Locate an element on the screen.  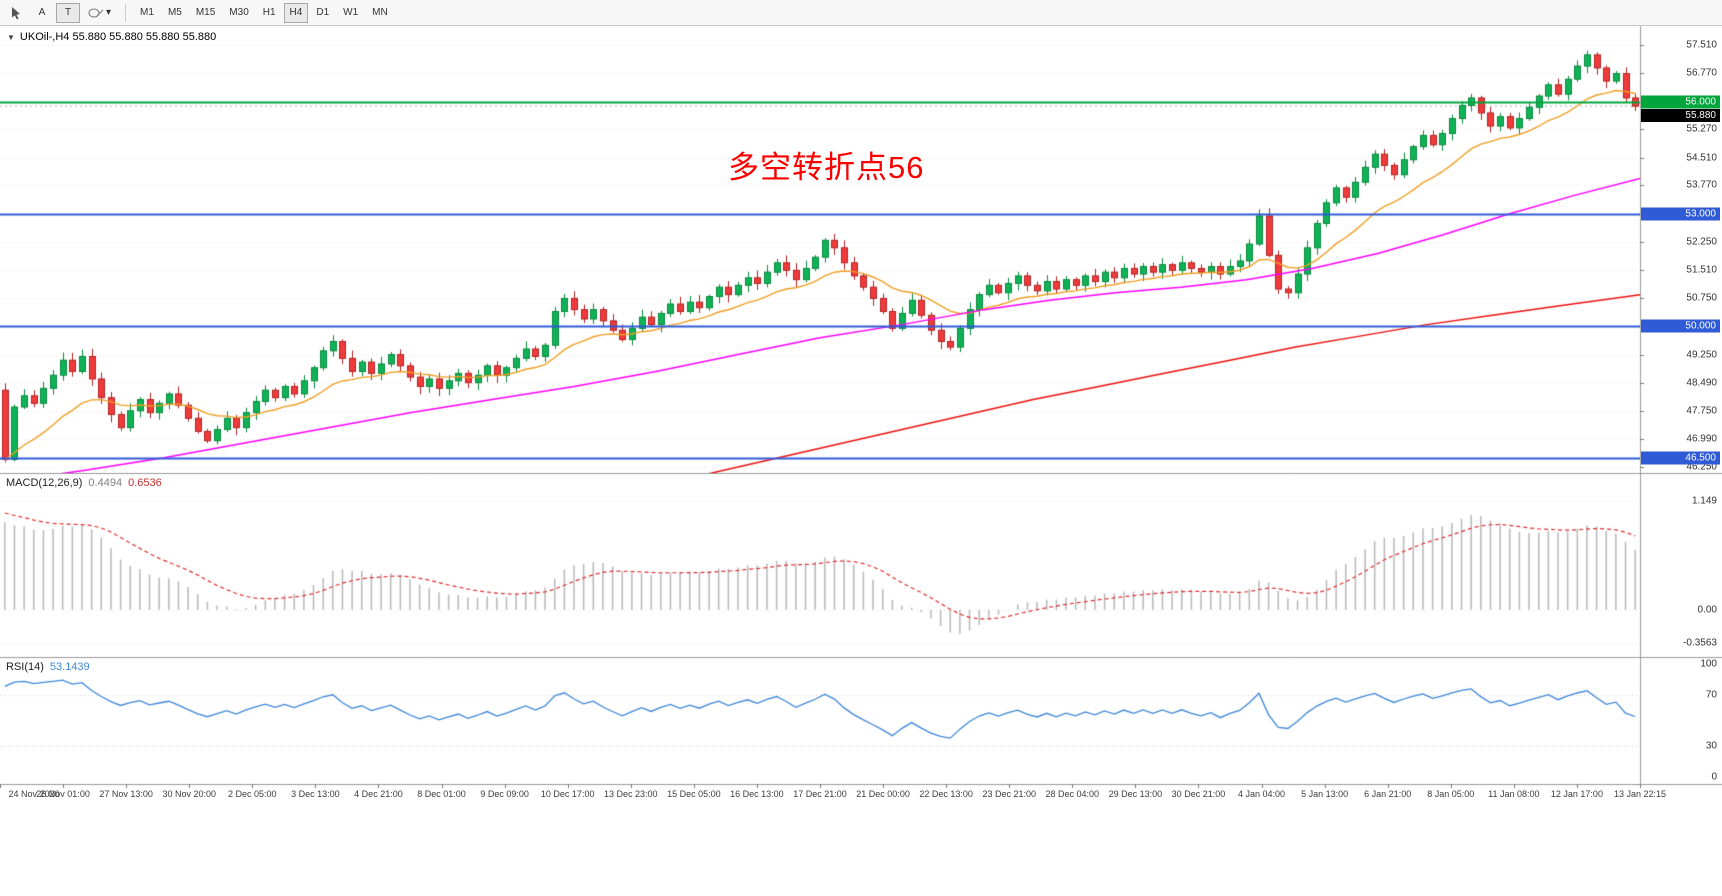
shapes-icon is located at coordinates (96, 12).